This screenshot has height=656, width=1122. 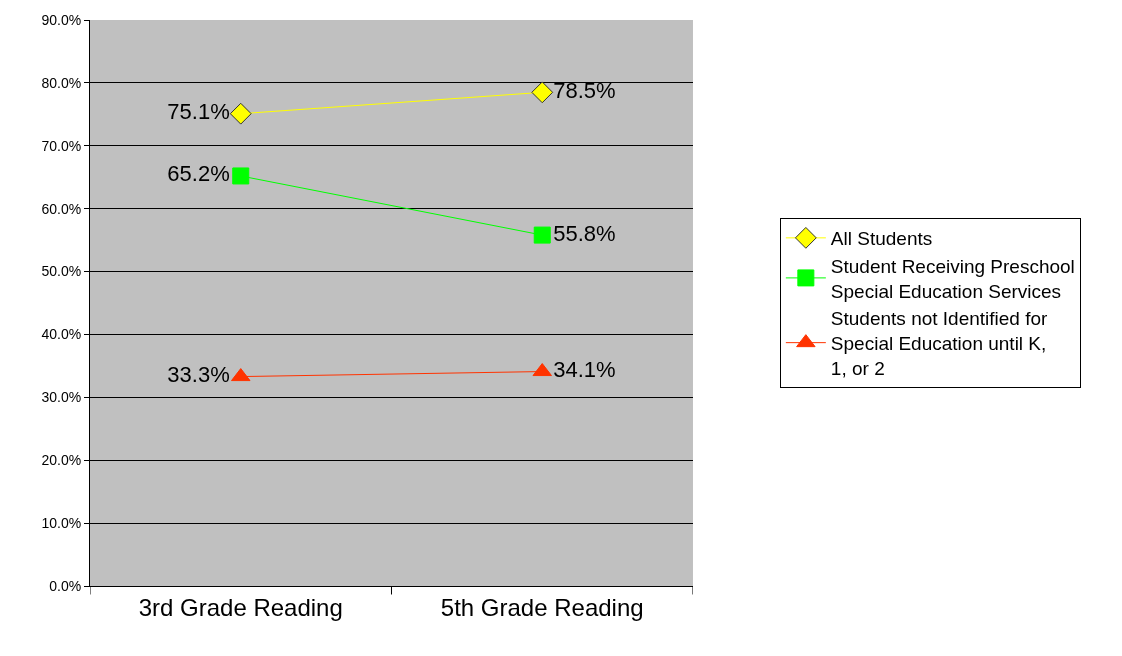 What do you see at coordinates (584, 90) in the screenshot?
I see `data-label: 78.5%` at bounding box center [584, 90].